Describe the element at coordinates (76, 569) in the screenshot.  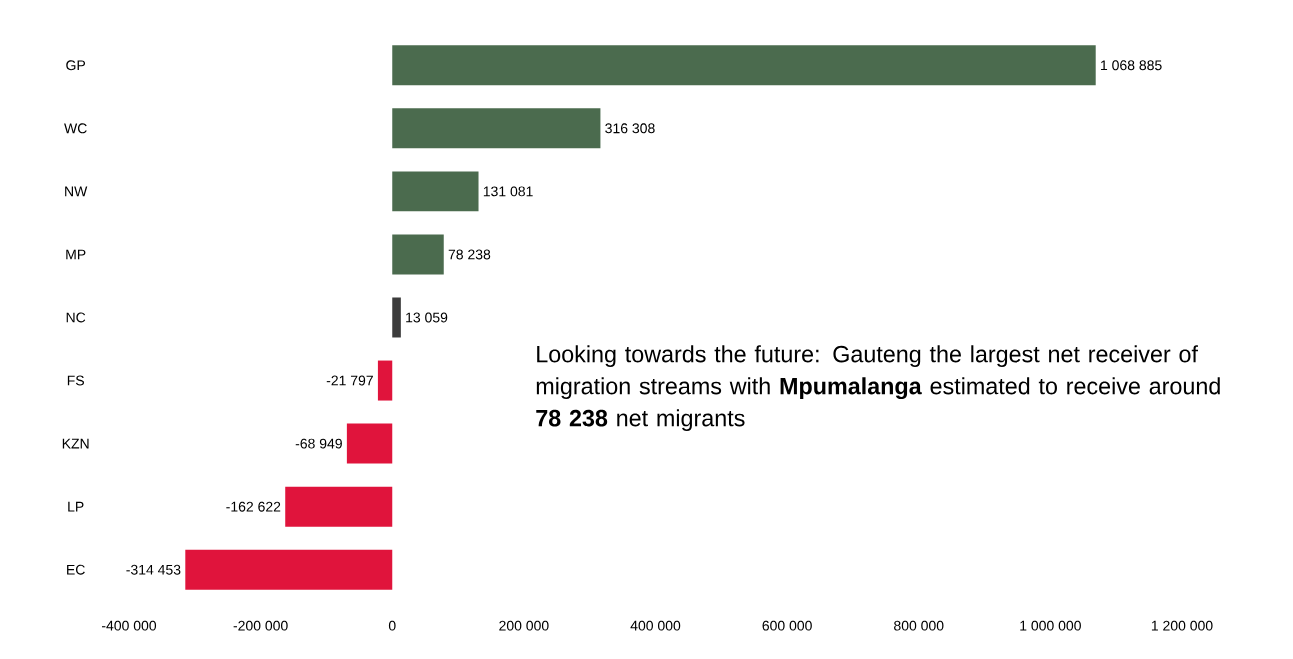
I see `y-tick-label: EC` at that location.